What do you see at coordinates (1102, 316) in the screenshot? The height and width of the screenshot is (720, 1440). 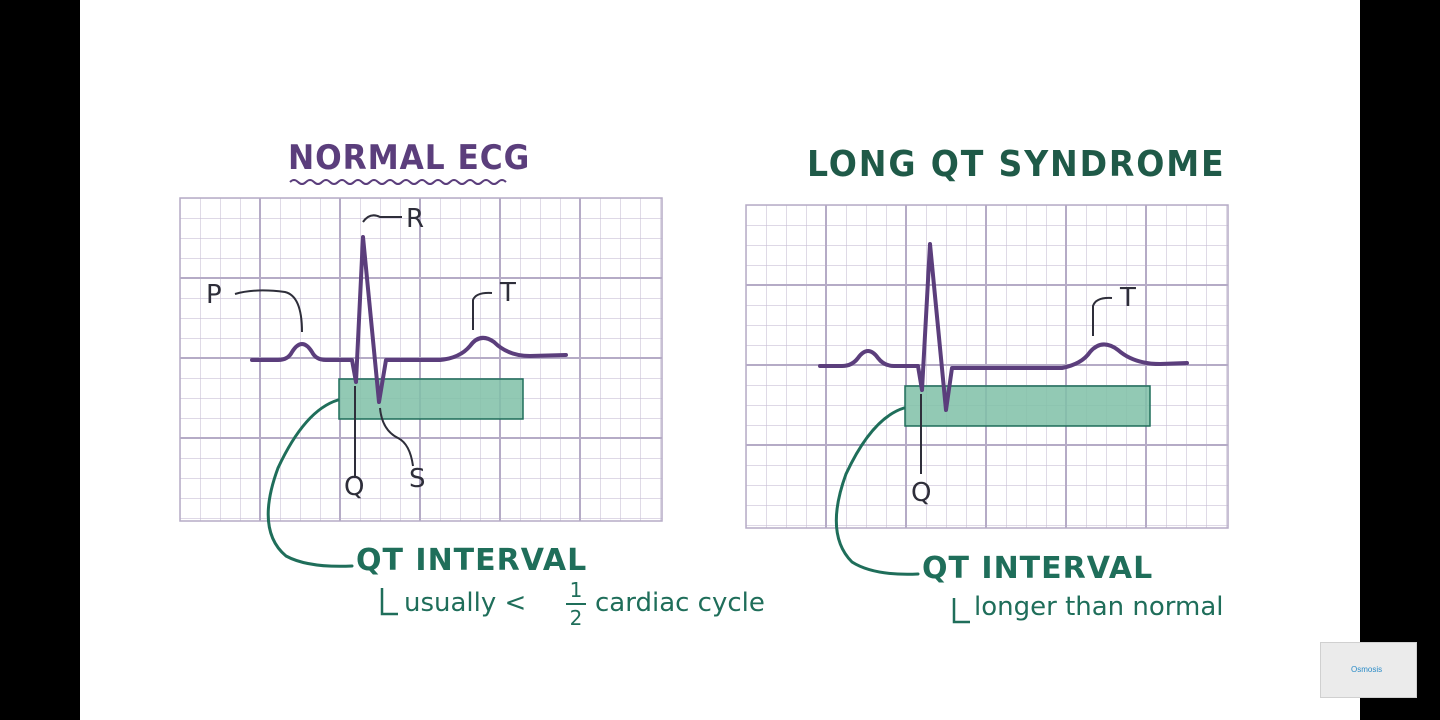 I see `t-wave-leader-long` at bounding box center [1102, 316].